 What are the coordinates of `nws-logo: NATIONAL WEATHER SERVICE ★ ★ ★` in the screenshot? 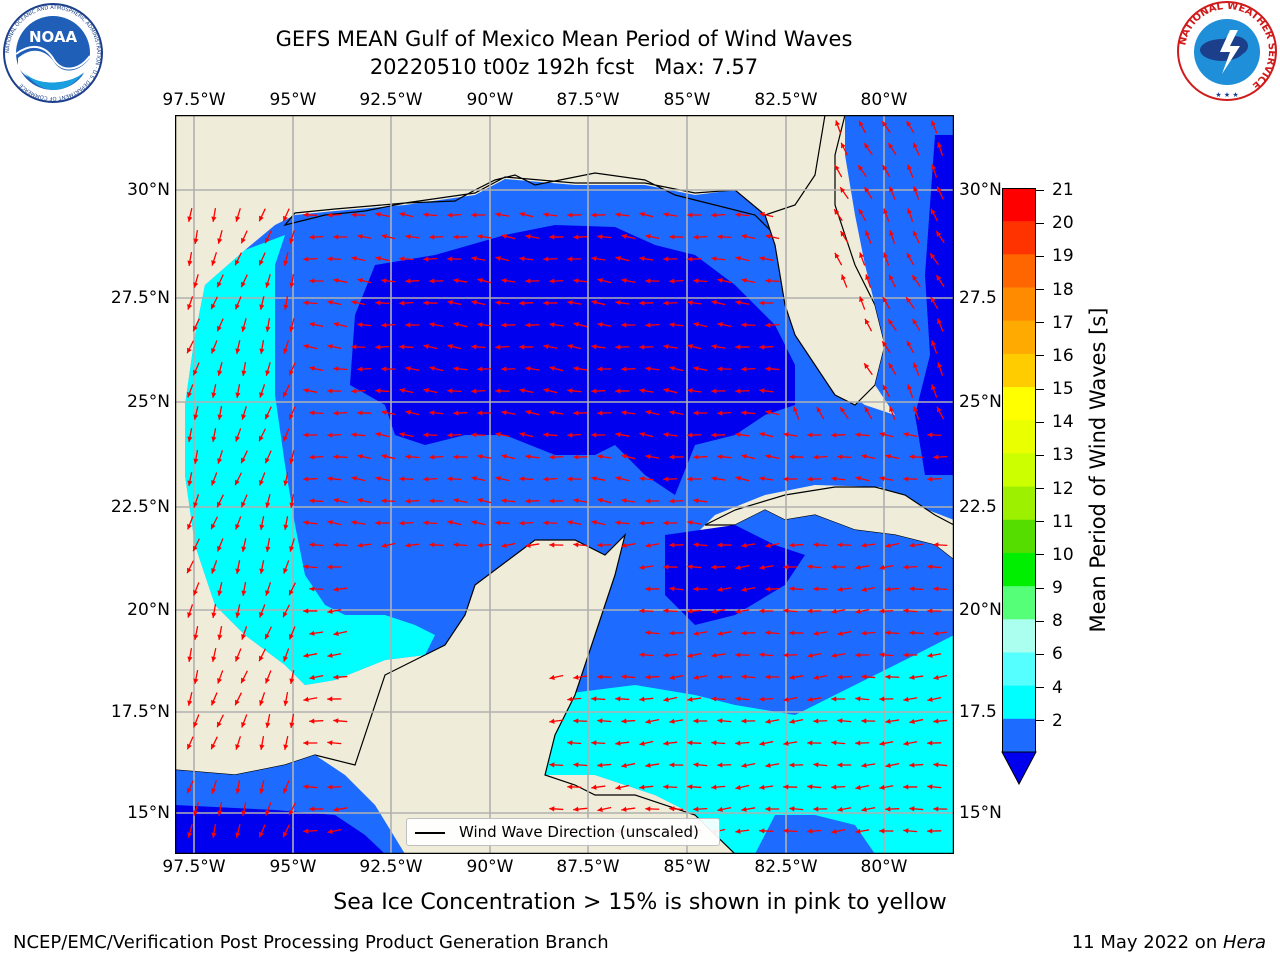 It's located at (1227, 51).